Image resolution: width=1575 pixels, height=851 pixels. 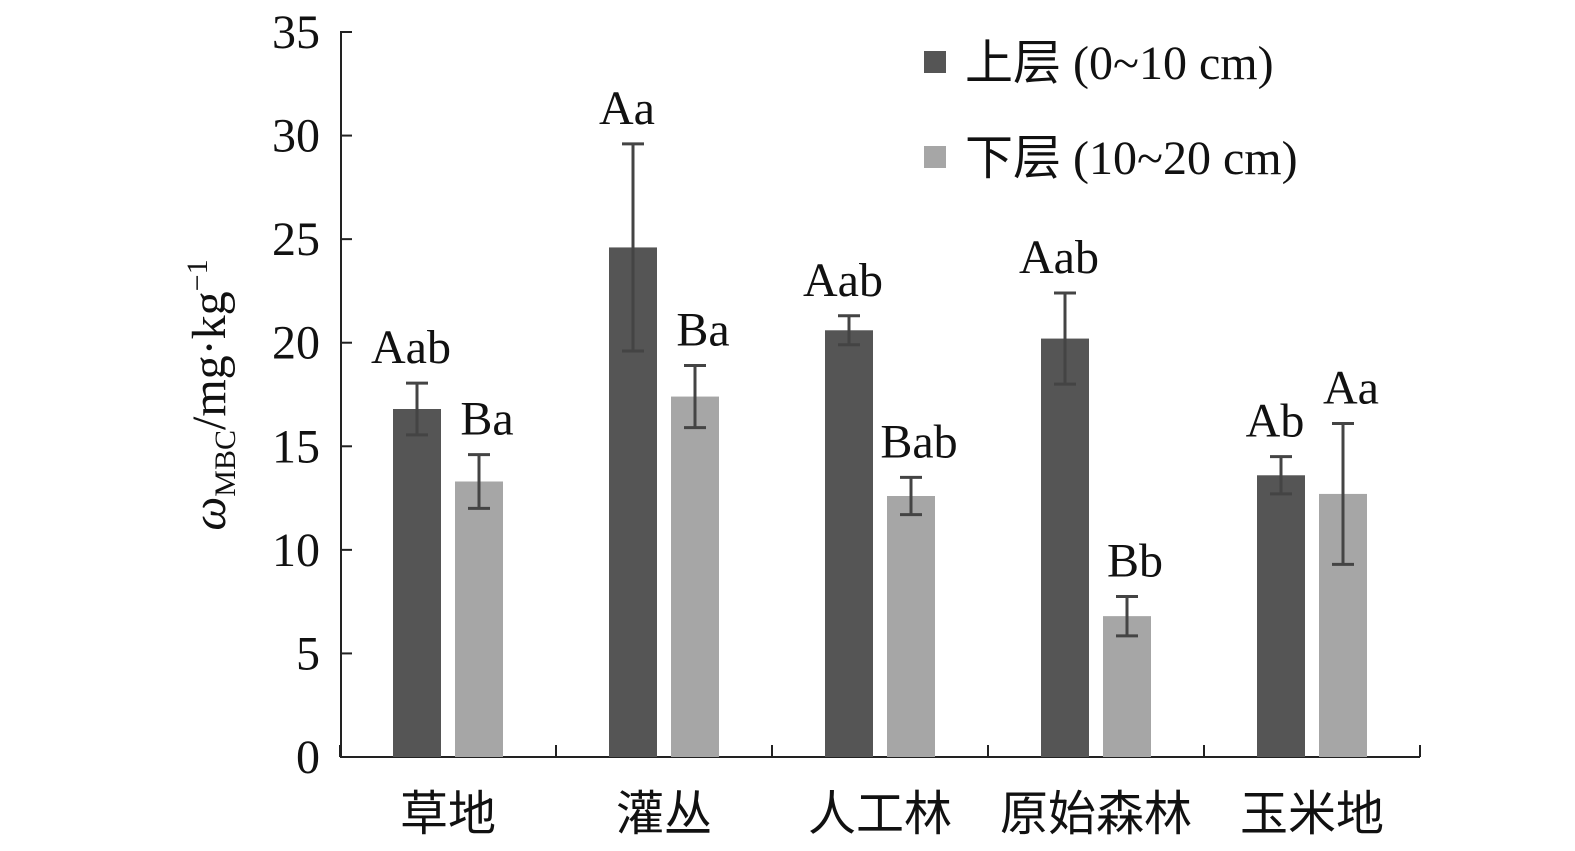 What do you see at coordinates (1119, 63) in the screenshot?
I see `legend-label: 上层 (0~10 cm)` at bounding box center [1119, 63].